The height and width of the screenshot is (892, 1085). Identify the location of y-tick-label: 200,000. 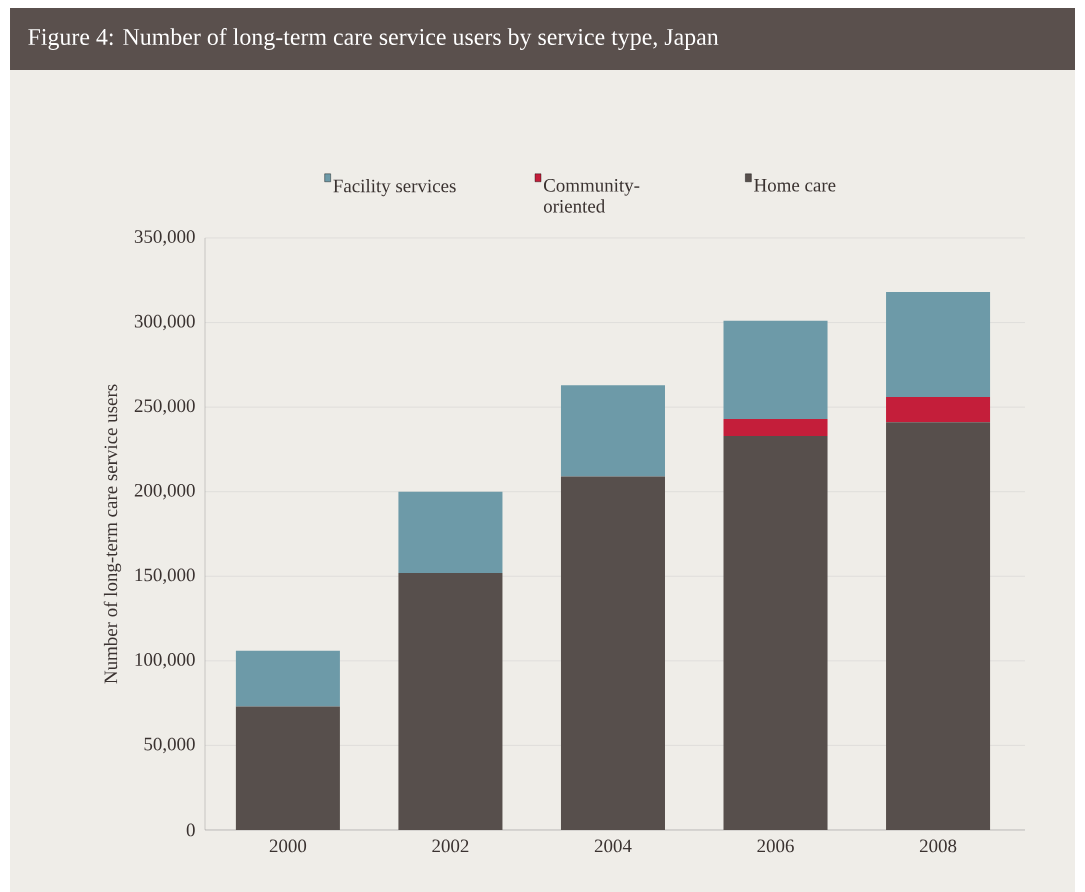
(164, 491).